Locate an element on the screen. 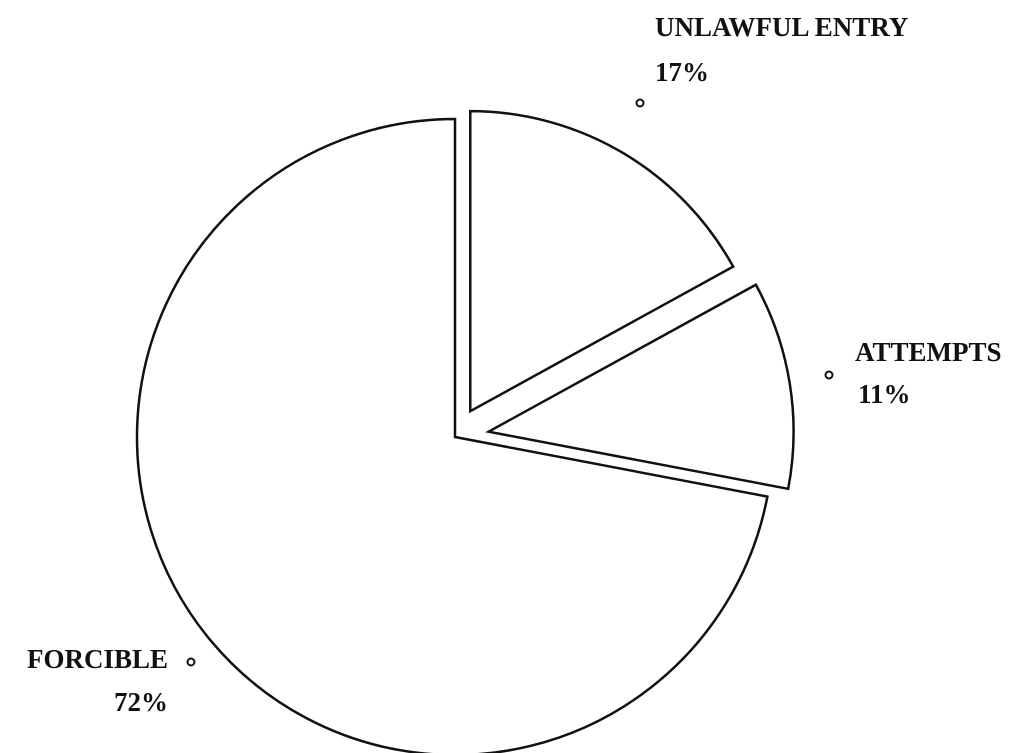 The image size is (1031, 753). slice-value-label: 11% is located at coordinates (884, 394).